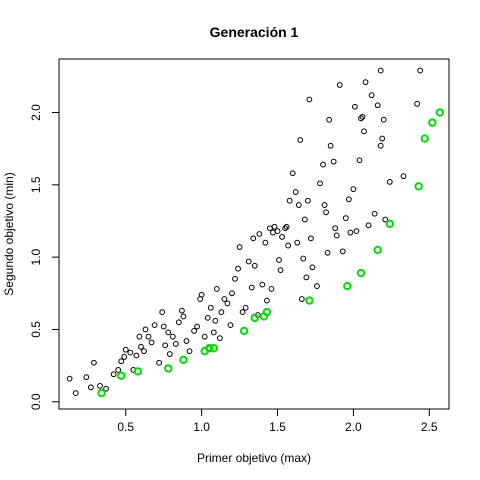 This screenshot has height=480, width=480. I want to click on y-tick-label: 2.0, so click(36, 112).